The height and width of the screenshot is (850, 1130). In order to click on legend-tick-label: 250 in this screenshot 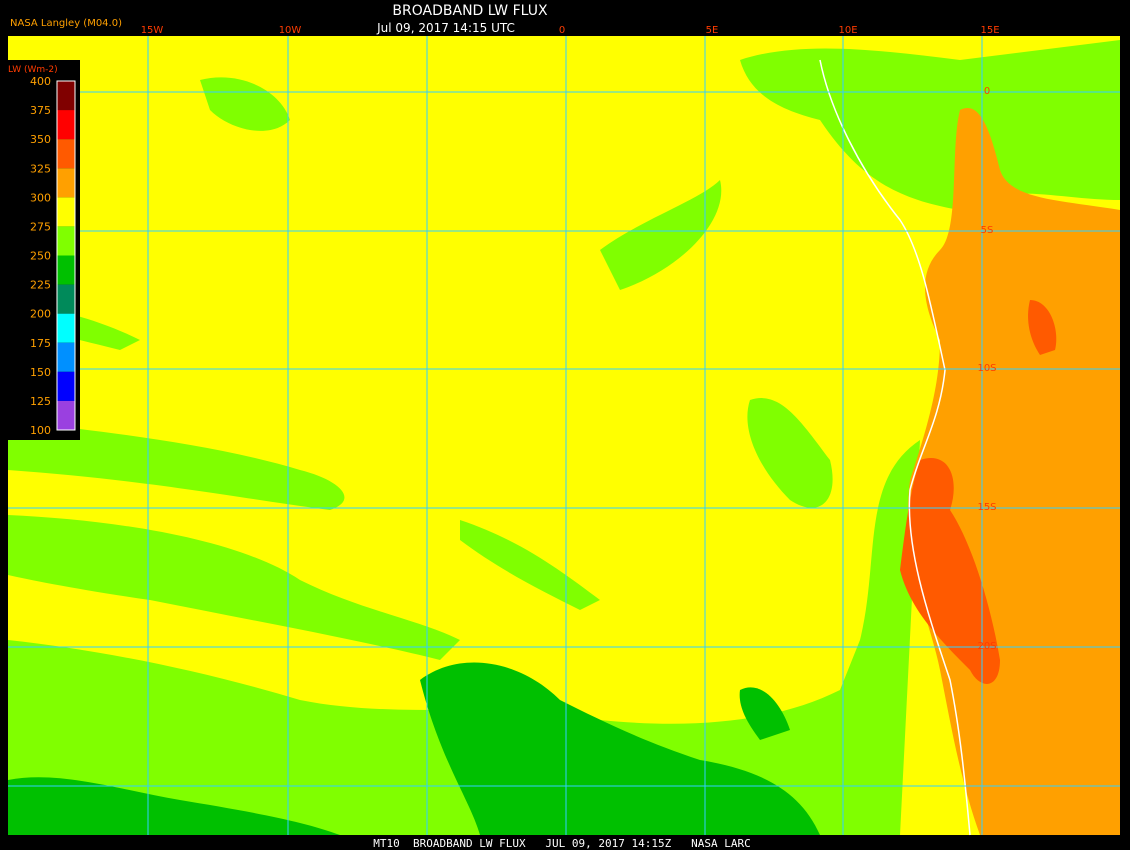, I will do `click(40, 256)`.